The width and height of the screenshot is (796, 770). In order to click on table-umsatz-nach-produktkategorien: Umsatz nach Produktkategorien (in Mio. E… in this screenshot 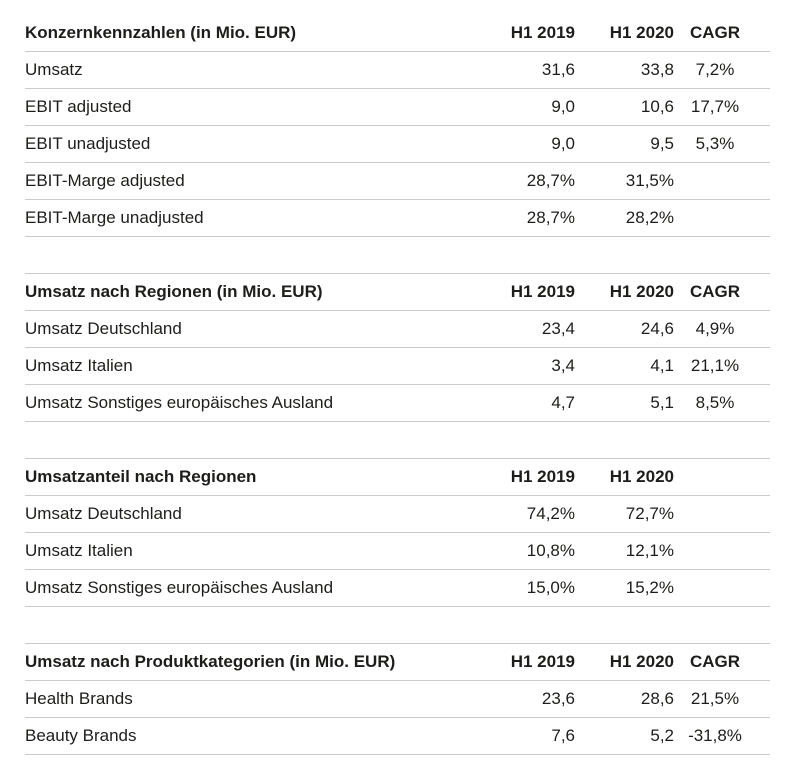, I will do `click(397, 699)`.